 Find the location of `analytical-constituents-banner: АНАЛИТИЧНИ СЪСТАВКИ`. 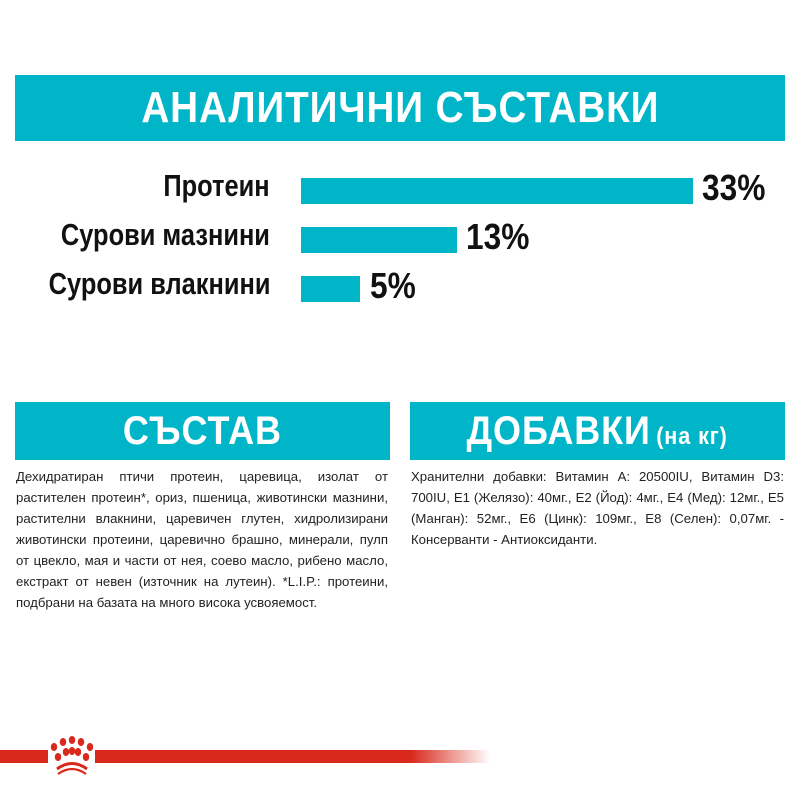

analytical-constituents-banner: АНАЛИТИЧНИ СЪСТАВКИ is located at coordinates (400, 108).